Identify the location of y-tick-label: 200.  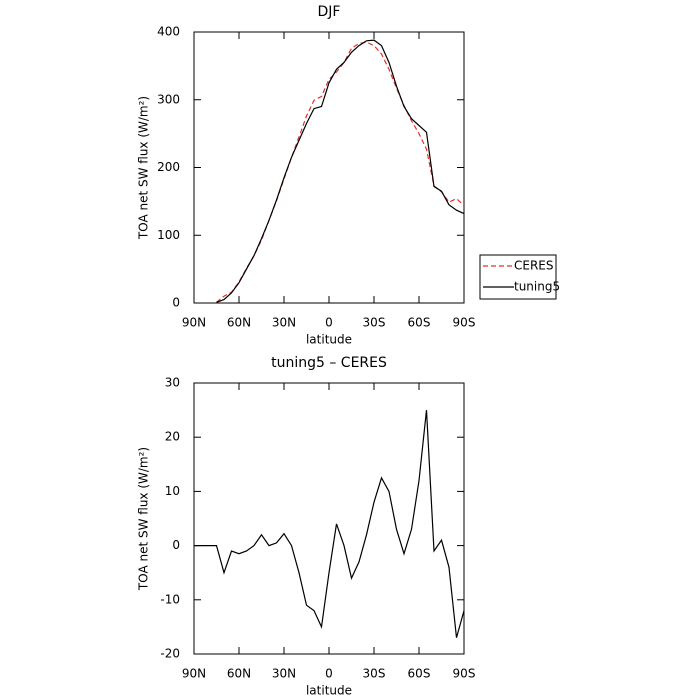
(168, 167).